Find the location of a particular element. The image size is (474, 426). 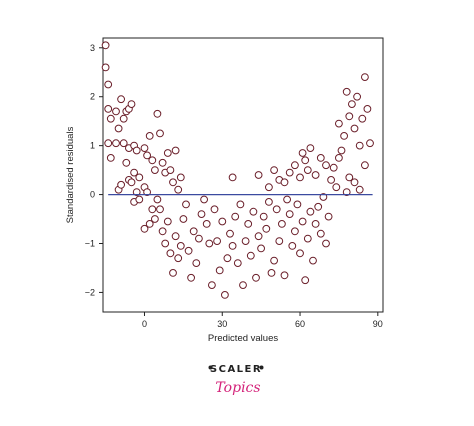

x-tick-label: 90 is located at coordinates (378, 324).